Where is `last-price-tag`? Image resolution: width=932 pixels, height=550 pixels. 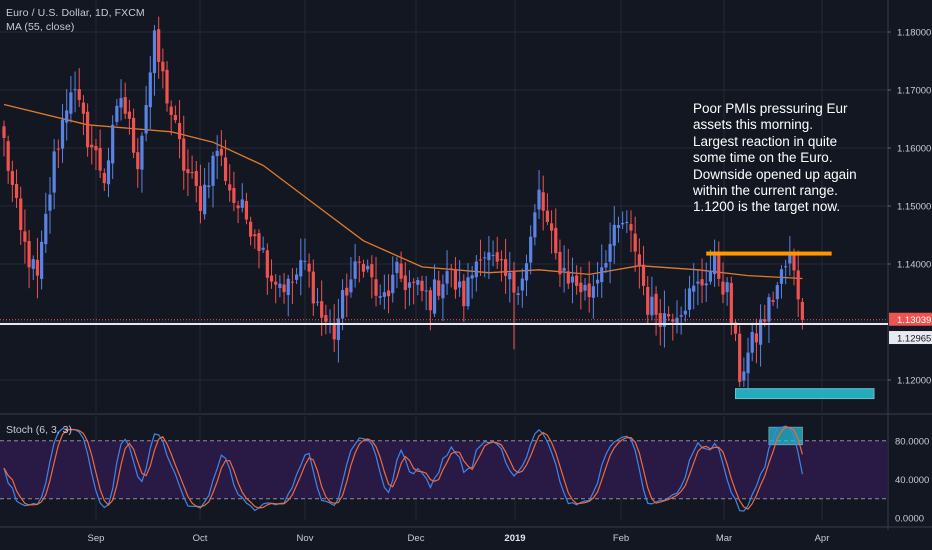
last-price-tag is located at coordinates (910, 319).